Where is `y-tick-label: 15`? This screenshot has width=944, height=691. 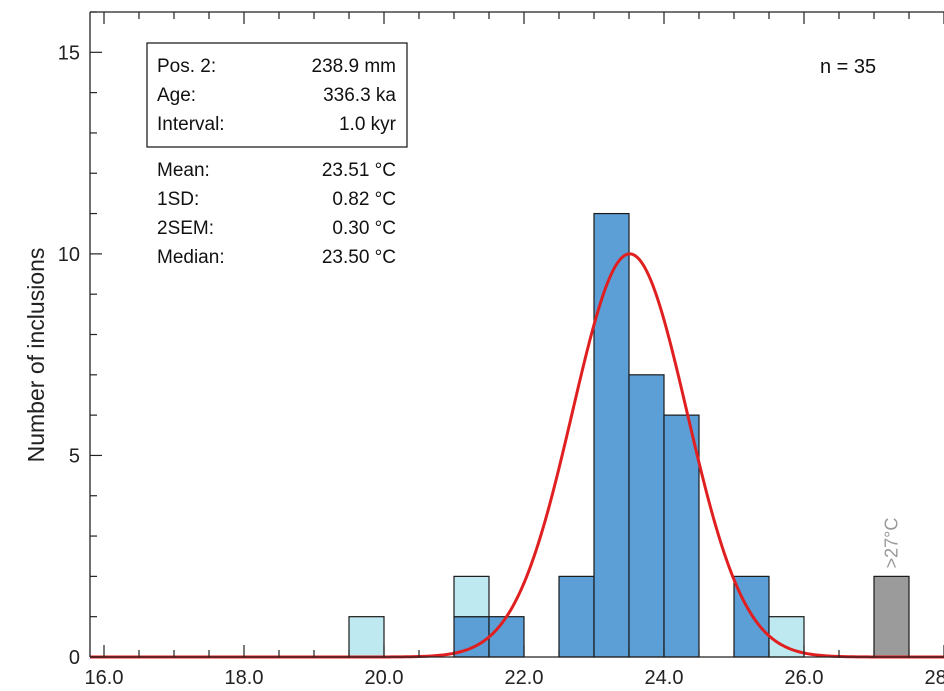 y-tick-label: 15 is located at coordinates (69, 53).